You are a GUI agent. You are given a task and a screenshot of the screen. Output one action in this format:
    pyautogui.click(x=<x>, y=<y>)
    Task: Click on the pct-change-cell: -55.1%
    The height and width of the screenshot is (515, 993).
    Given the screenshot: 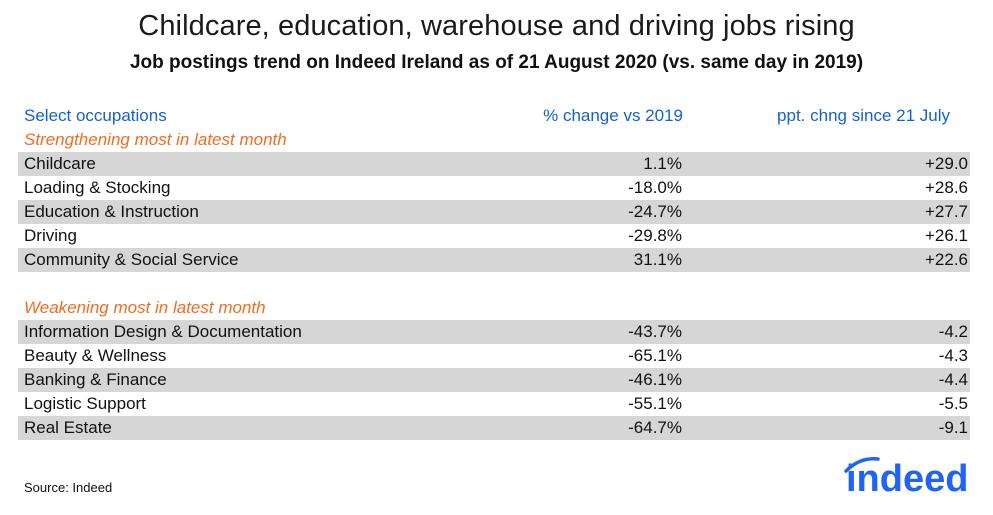 What is the action you would take?
    pyautogui.click(x=655, y=403)
    